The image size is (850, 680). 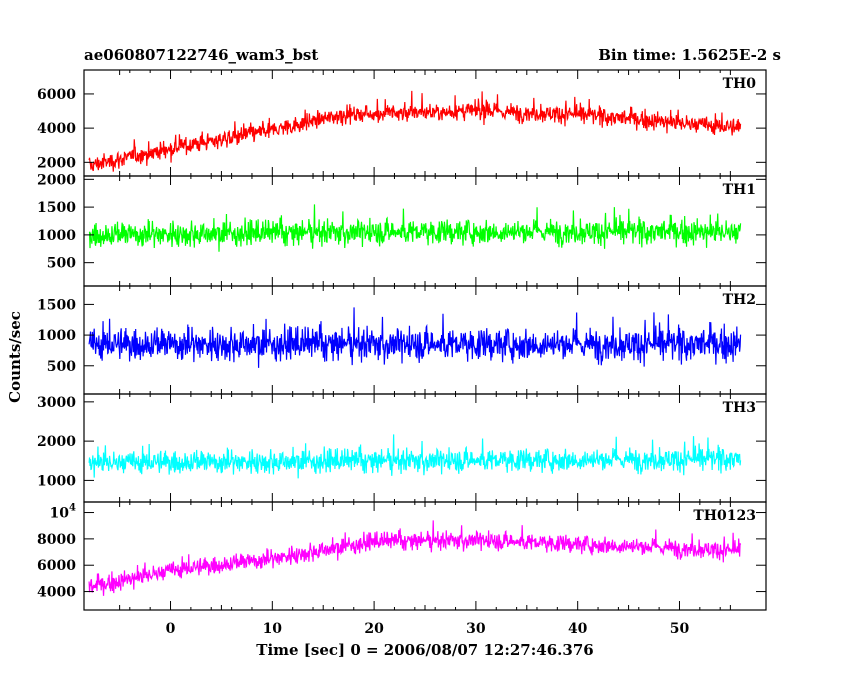 What do you see at coordinates (739, 190) in the screenshot?
I see `panel-label: TH1` at bounding box center [739, 190].